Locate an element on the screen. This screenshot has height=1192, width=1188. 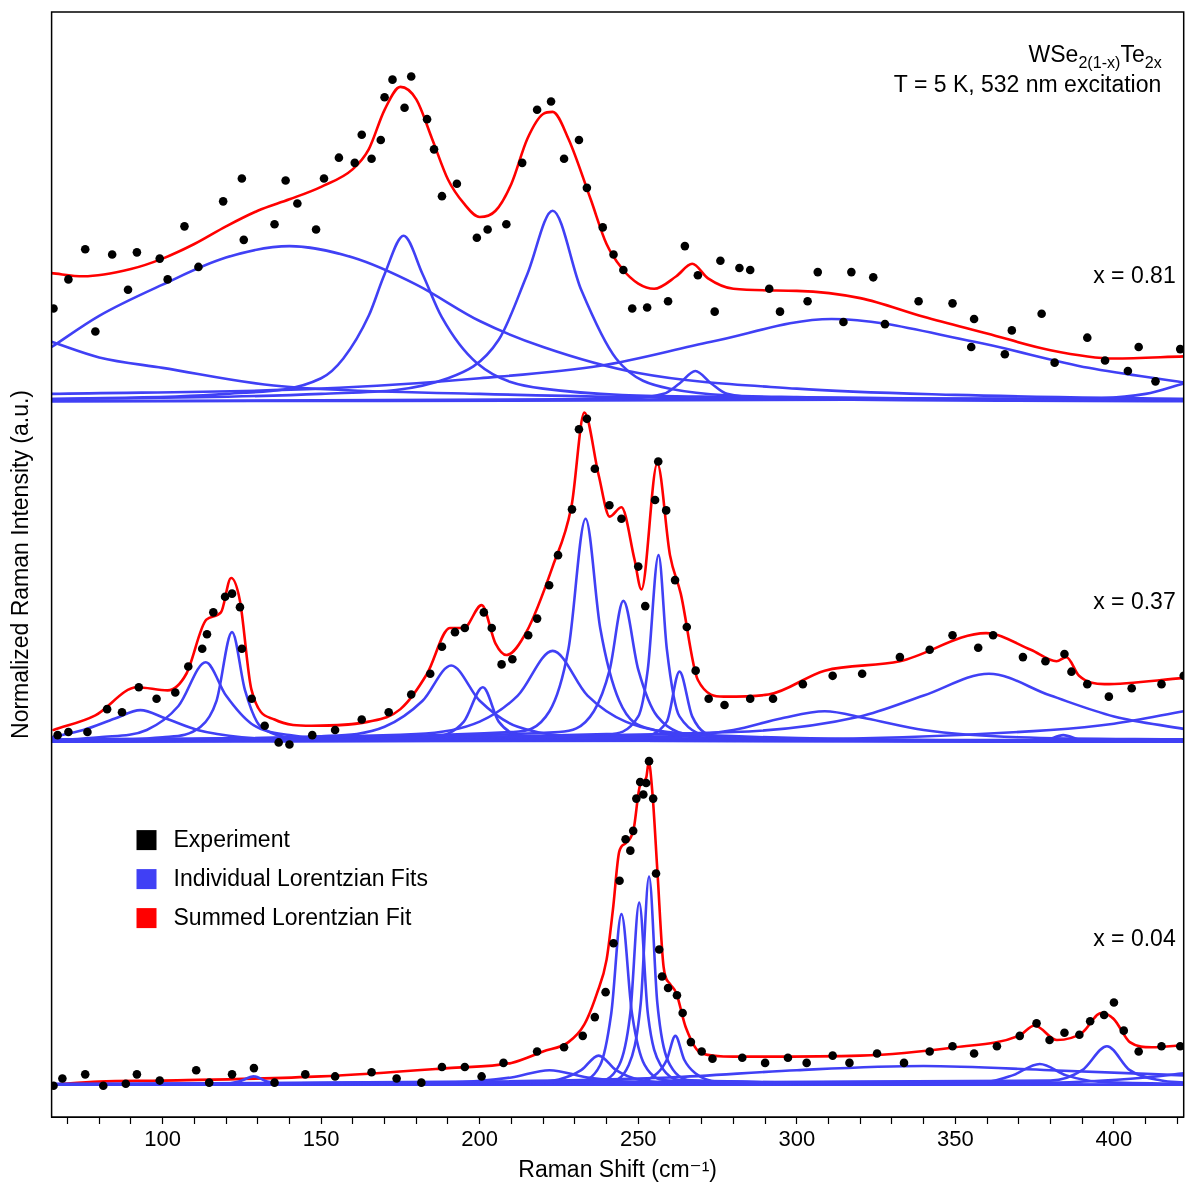
annotation: x = 0.37 is located at coordinates (1134, 600).